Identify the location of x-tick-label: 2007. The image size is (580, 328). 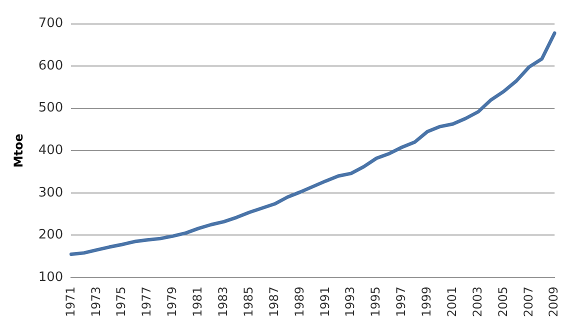
(528, 302).